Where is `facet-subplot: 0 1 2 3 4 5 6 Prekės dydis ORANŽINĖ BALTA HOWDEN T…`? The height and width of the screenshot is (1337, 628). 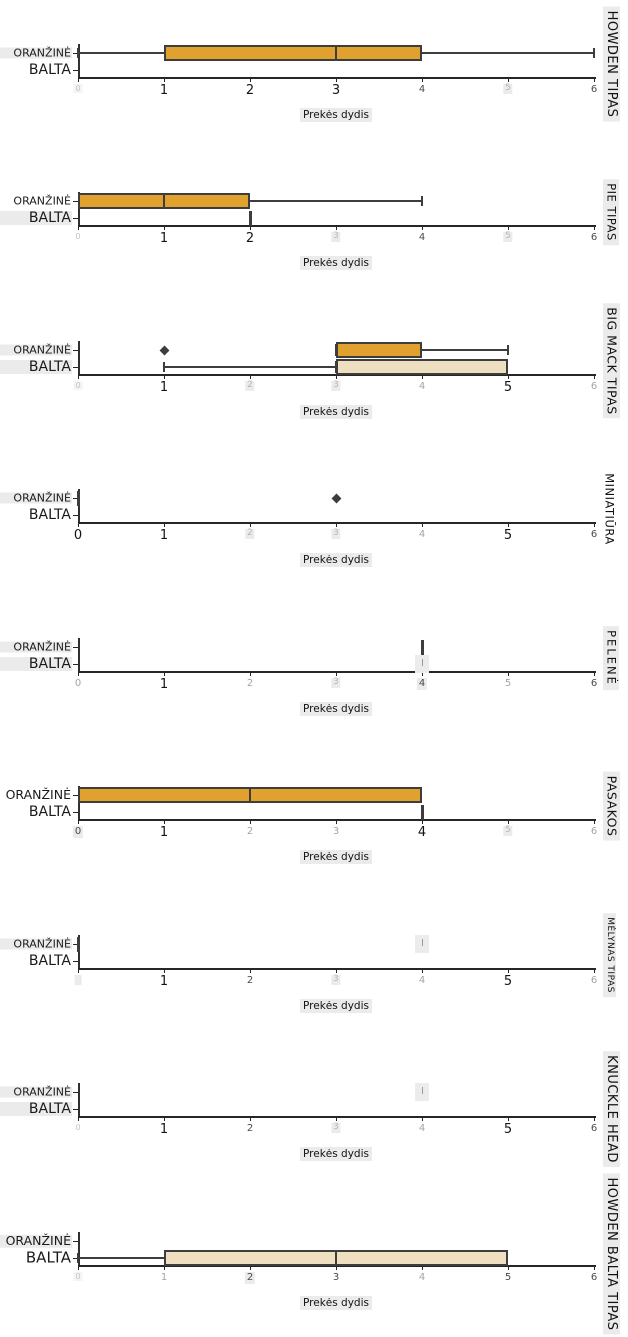
facet-subplot: 0 1 2 3 4 5 6 Prekės dydis ORANŽINĖ BALTA HOWDEN T… is located at coordinates (314, 74).